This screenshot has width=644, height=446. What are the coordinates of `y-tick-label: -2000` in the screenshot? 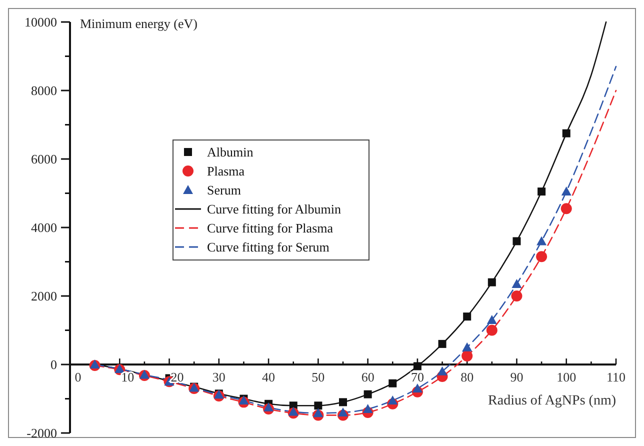 It's located at (41, 433).